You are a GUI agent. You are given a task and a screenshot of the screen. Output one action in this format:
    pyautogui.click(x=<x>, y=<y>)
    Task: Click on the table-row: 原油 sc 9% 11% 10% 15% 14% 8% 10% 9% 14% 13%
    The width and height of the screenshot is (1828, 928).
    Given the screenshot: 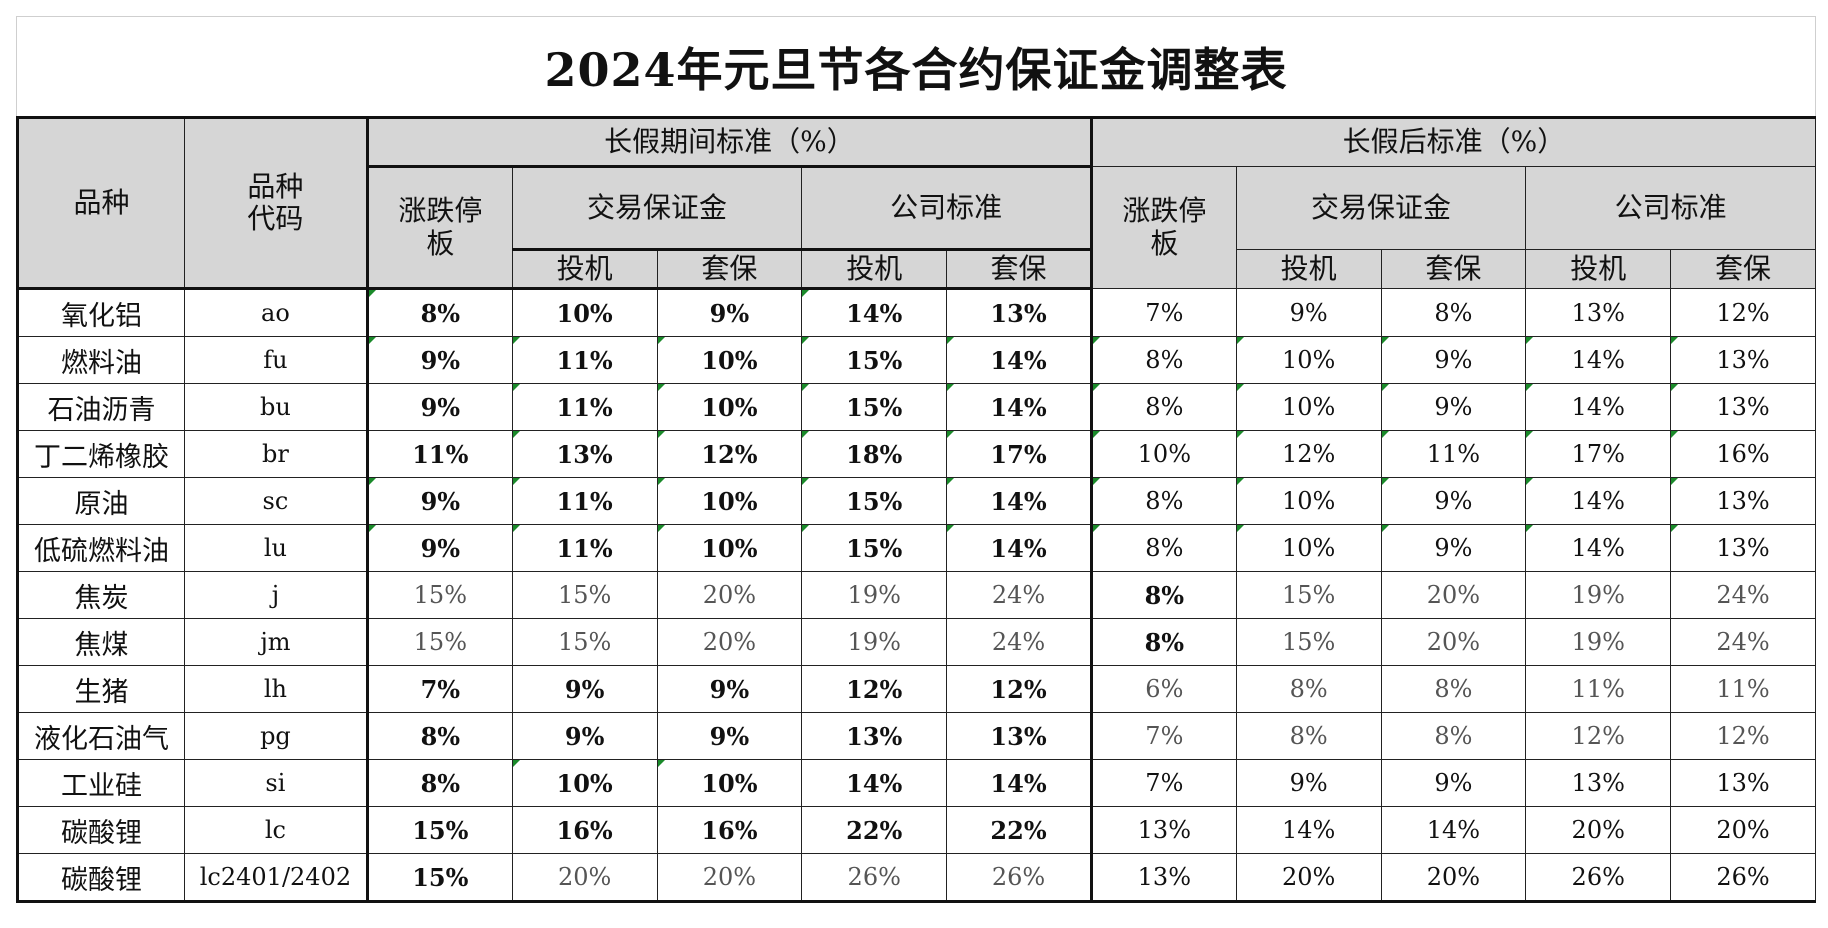 What is the action you would take?
    pyautogui.click(x=916, y=501)
    